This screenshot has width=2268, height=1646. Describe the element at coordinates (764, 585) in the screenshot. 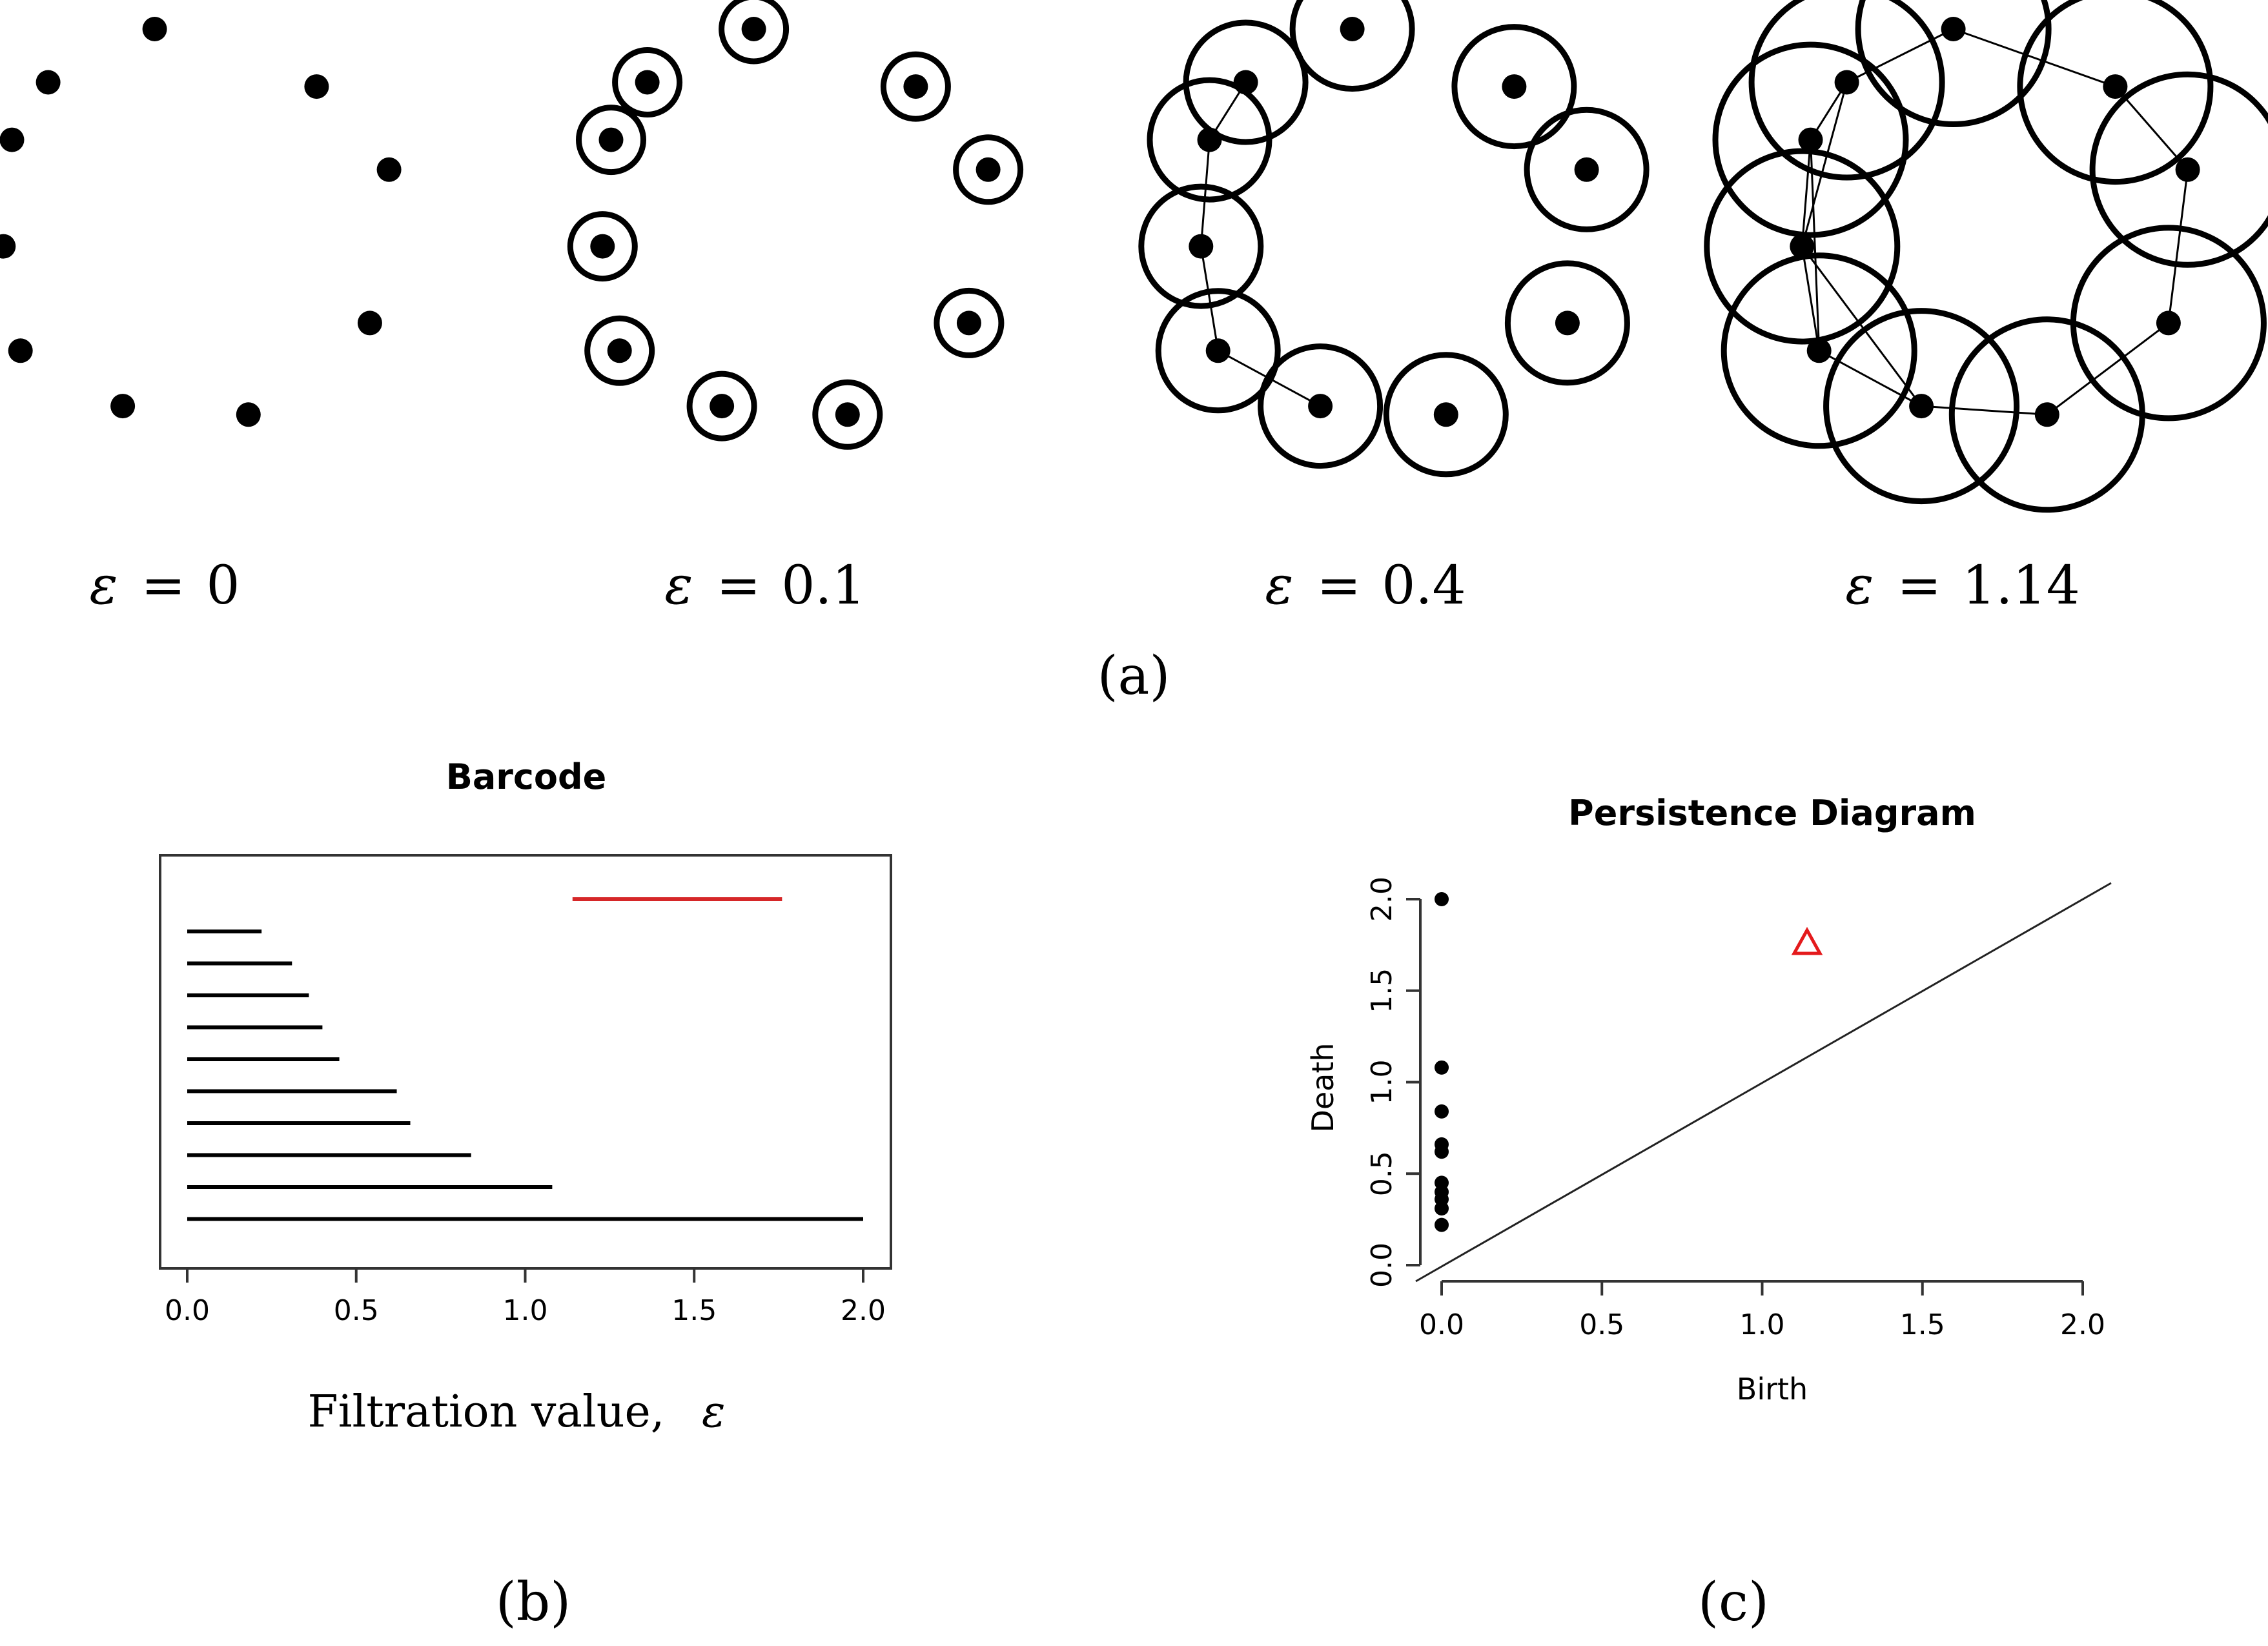

I see `epsilon-label-1: ε = 0.1` at that location.